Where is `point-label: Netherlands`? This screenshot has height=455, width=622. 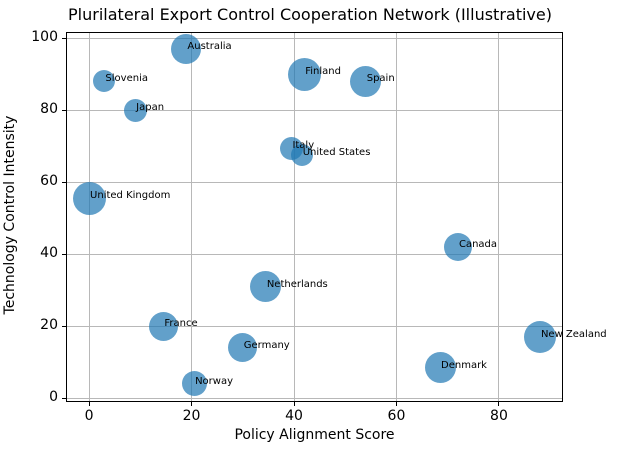
point-label: Netherlands is located at coordinates (297, 284).